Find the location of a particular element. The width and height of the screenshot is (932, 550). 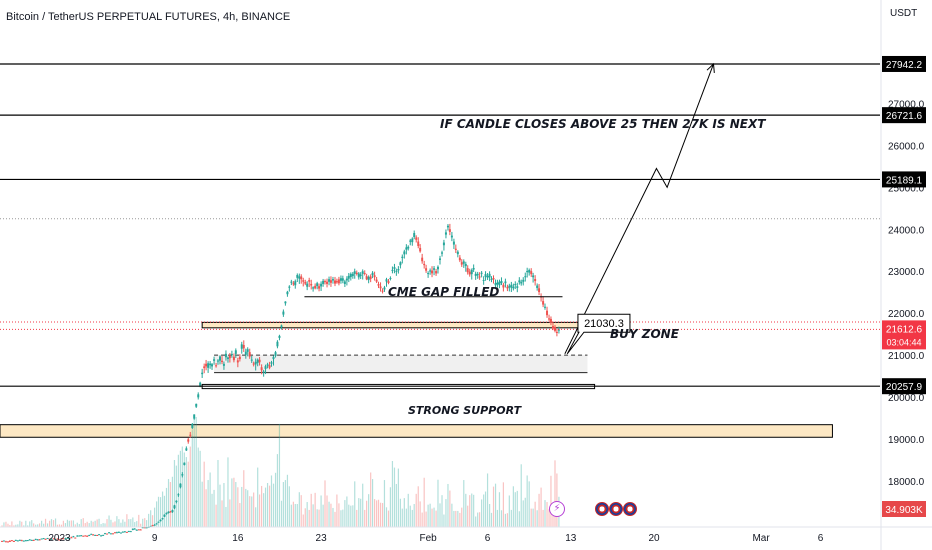

buy-zone-zone is located at coordinates (401, 364).